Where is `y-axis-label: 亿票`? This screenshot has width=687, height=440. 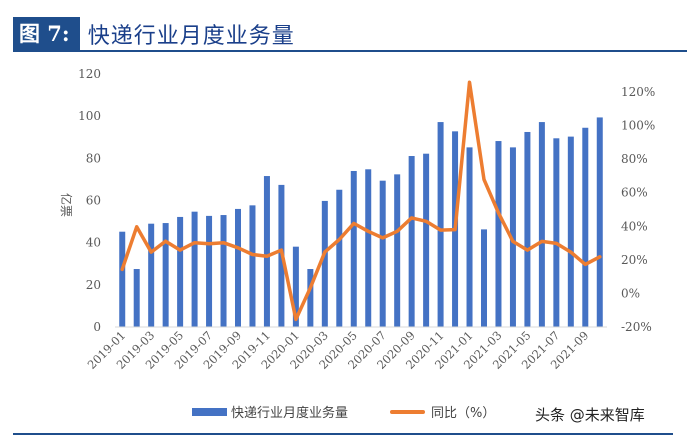 y-axis-label: 亿票 is located at coordinates (66, 205).